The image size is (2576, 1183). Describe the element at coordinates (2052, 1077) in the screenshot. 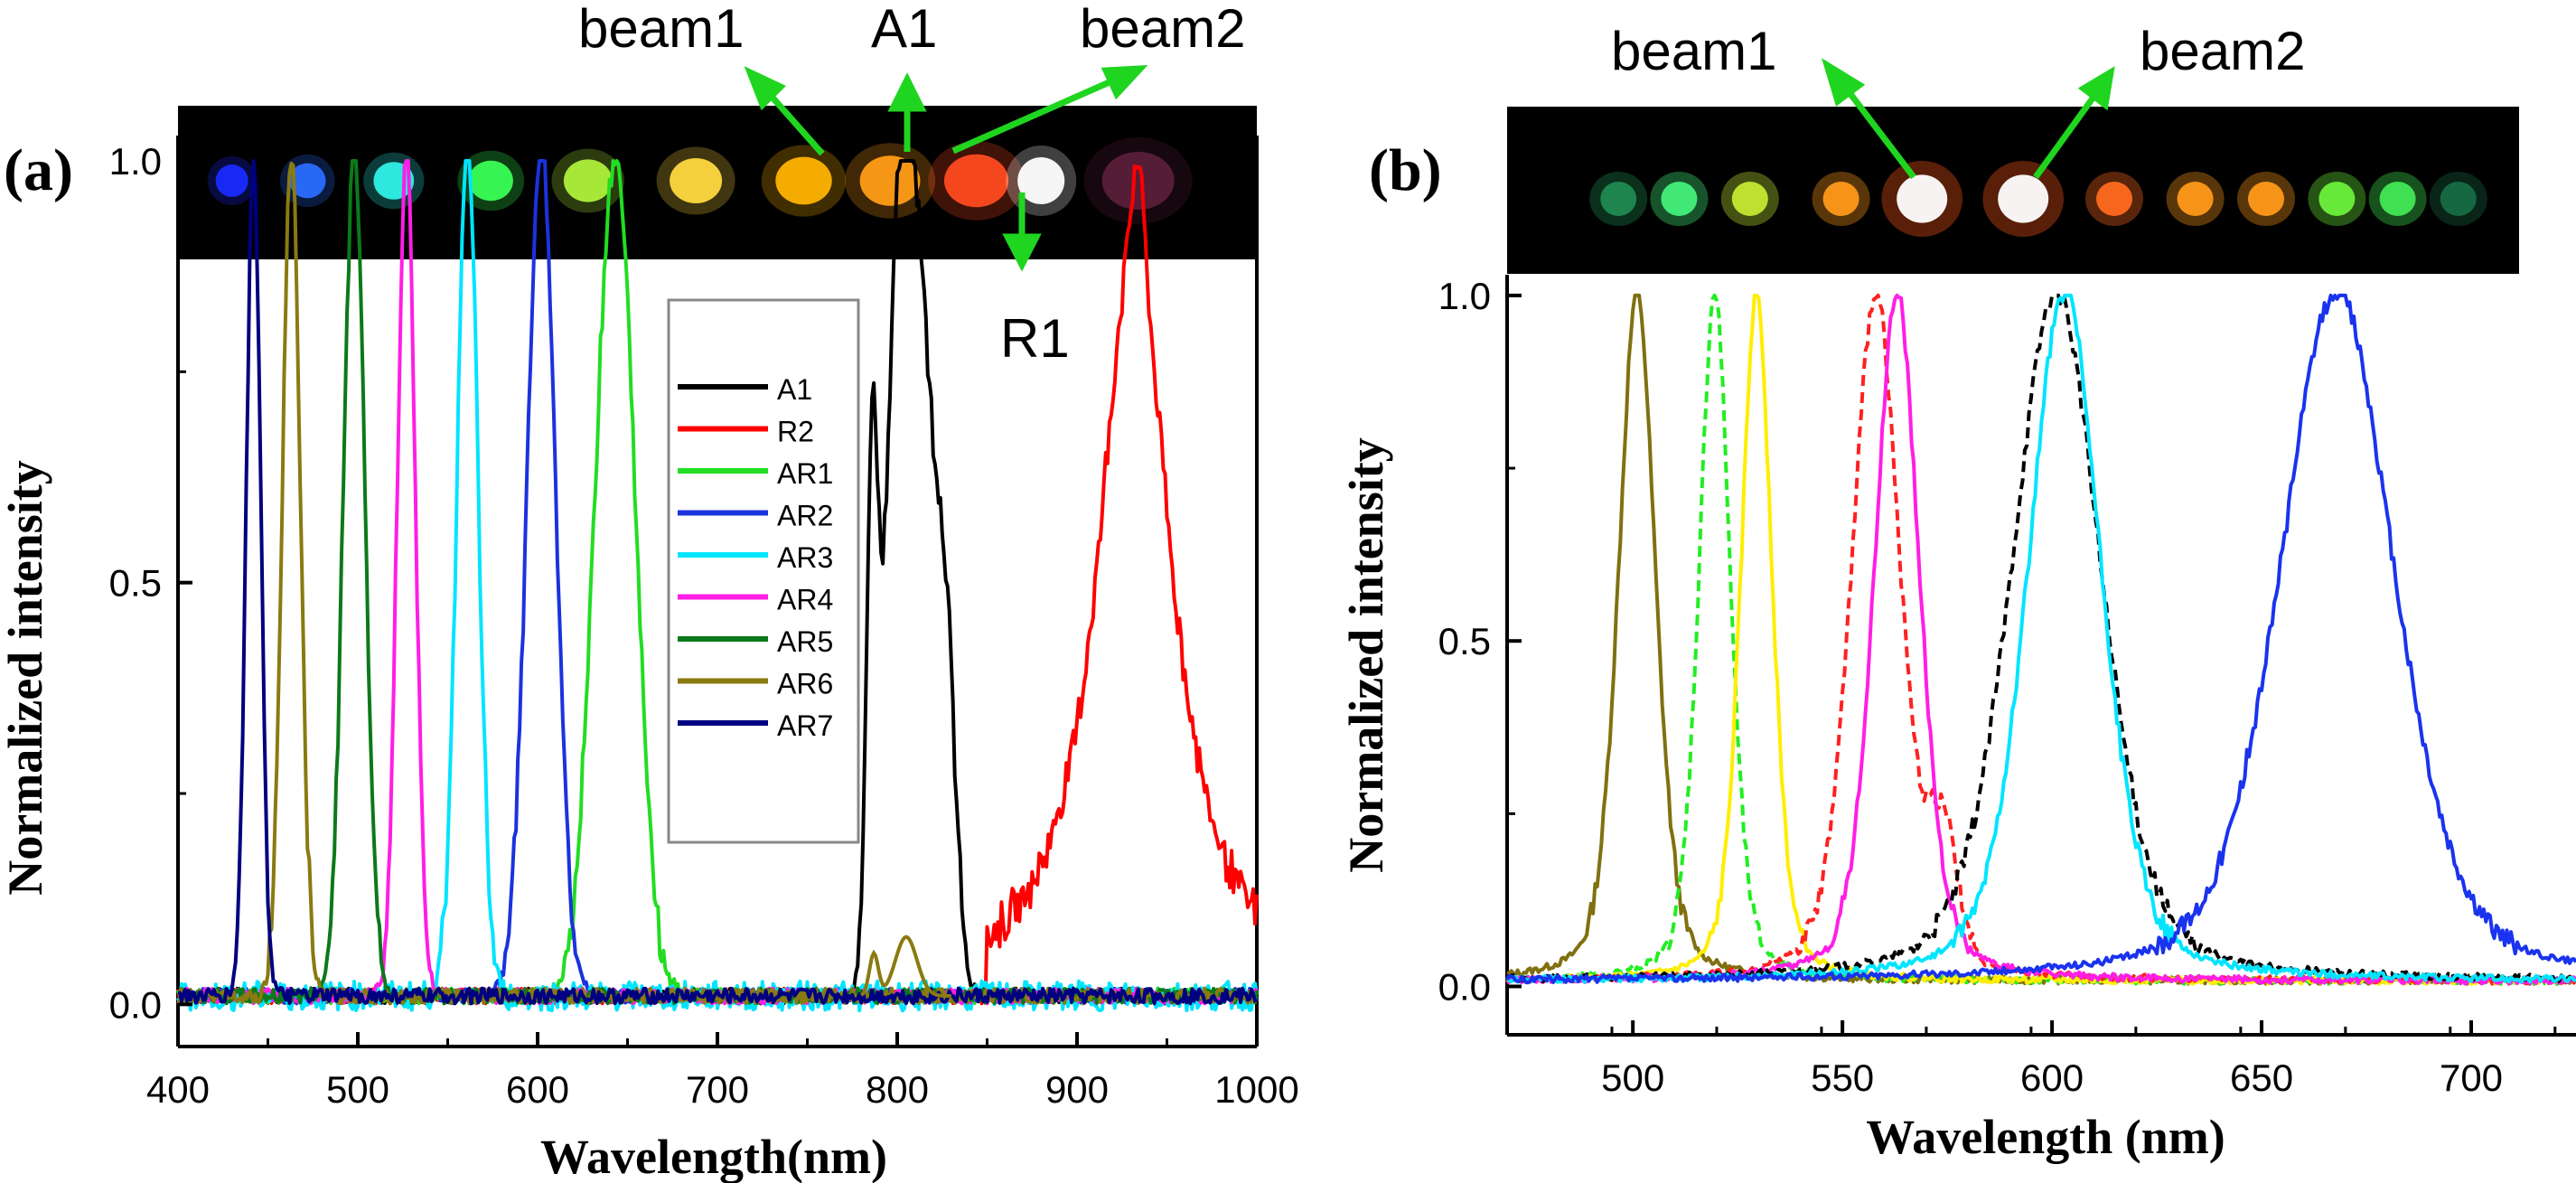

I see `panel-b-xtick-label: 600` at that location.